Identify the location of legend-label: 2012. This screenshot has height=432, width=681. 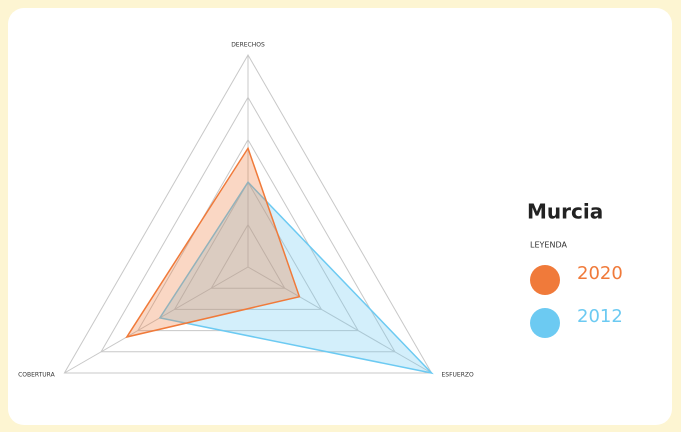
(600, 316).